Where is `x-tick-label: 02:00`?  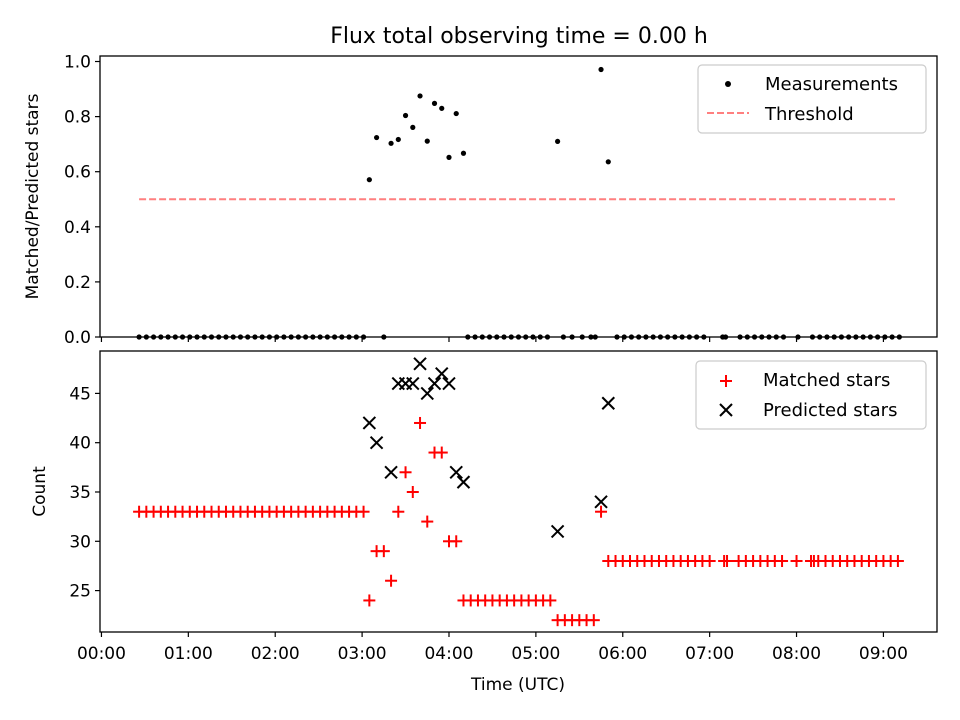 x-tick-label: 02:00 is located at coordinates (275, 654).